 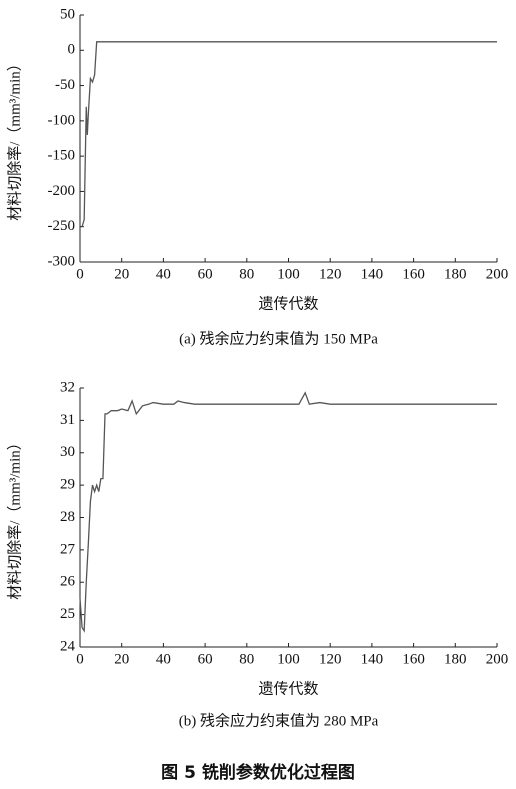 What do you see at coordinates (68, 582) in the screenshot?
I see `y-tick-label: 26` at bounding box center [68, 582].